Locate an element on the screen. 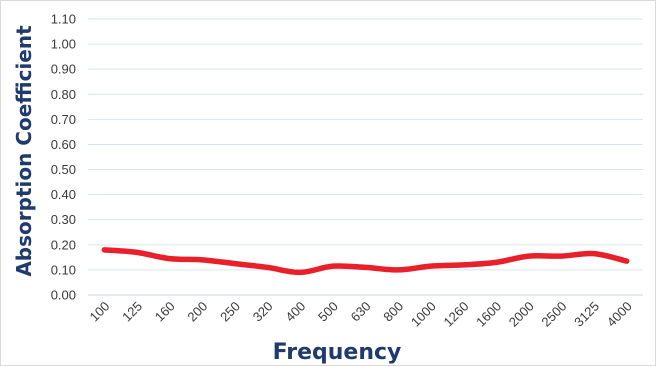  y-tick-label: 0.70 is located at coordinates (63, 119).